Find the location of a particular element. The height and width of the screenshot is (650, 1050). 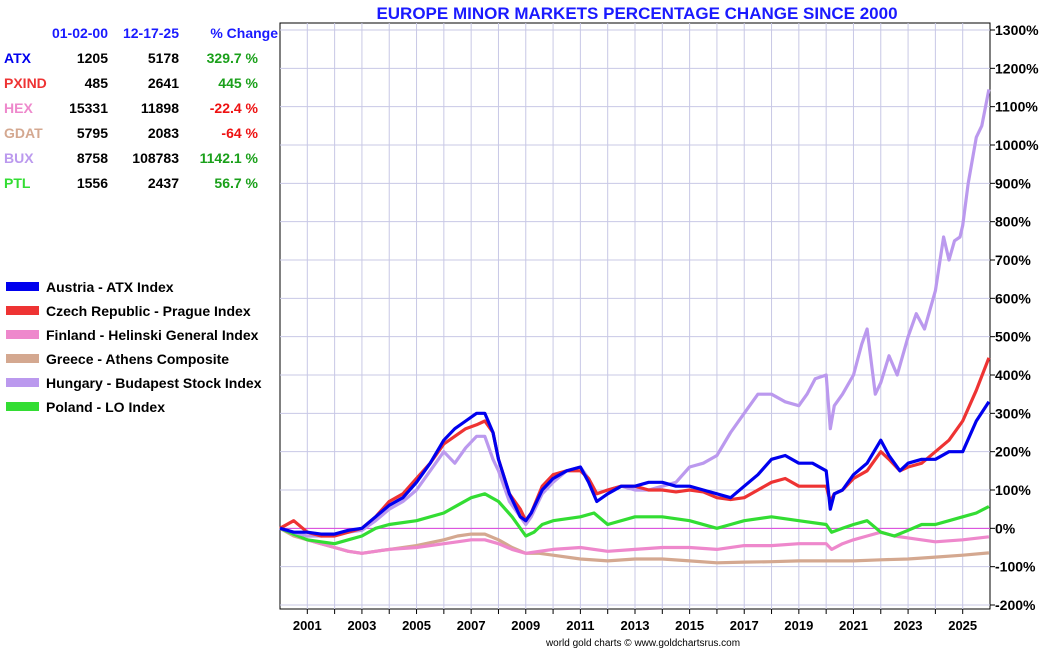

x-tick-label: 2011 is located at coordinates (580, 625).